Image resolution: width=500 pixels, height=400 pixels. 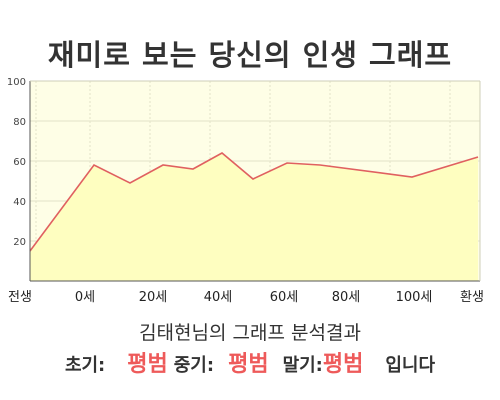 What do you see at coordinates (218, 297) in the screenshot?
I see `x-tick-label: 40세` at bounding box center [218, 297].